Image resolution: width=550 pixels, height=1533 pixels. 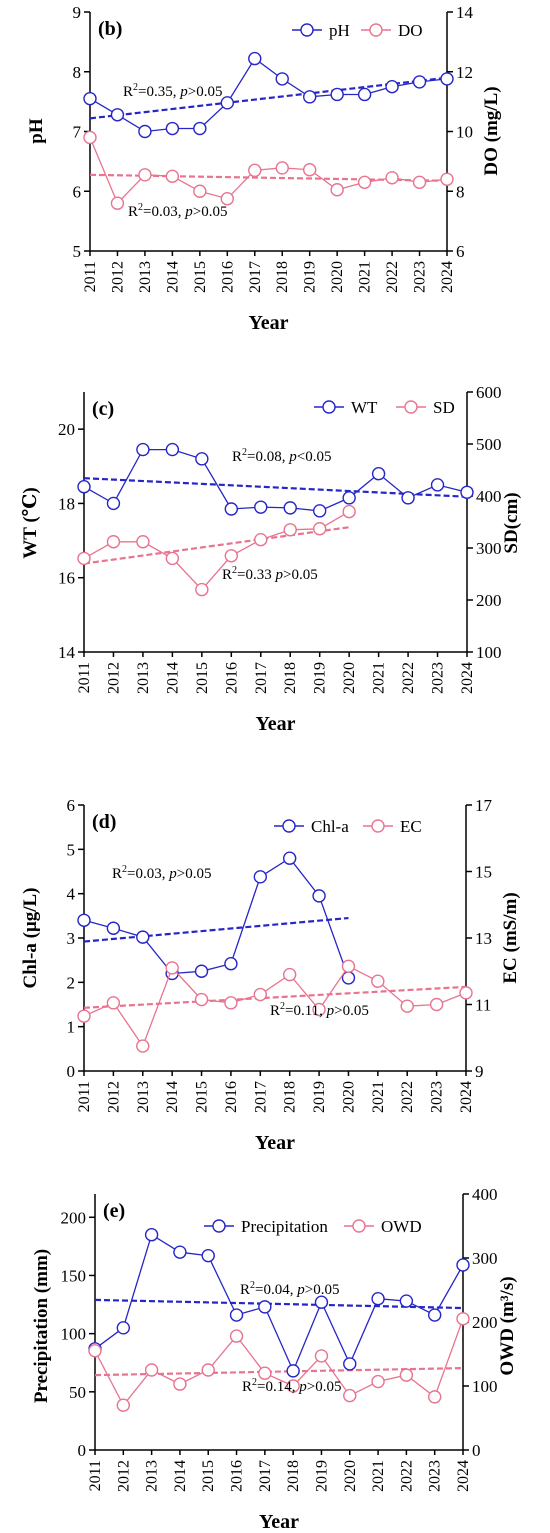 I want to click on y-tick-label-right: 500, so click(x=489, y=444).